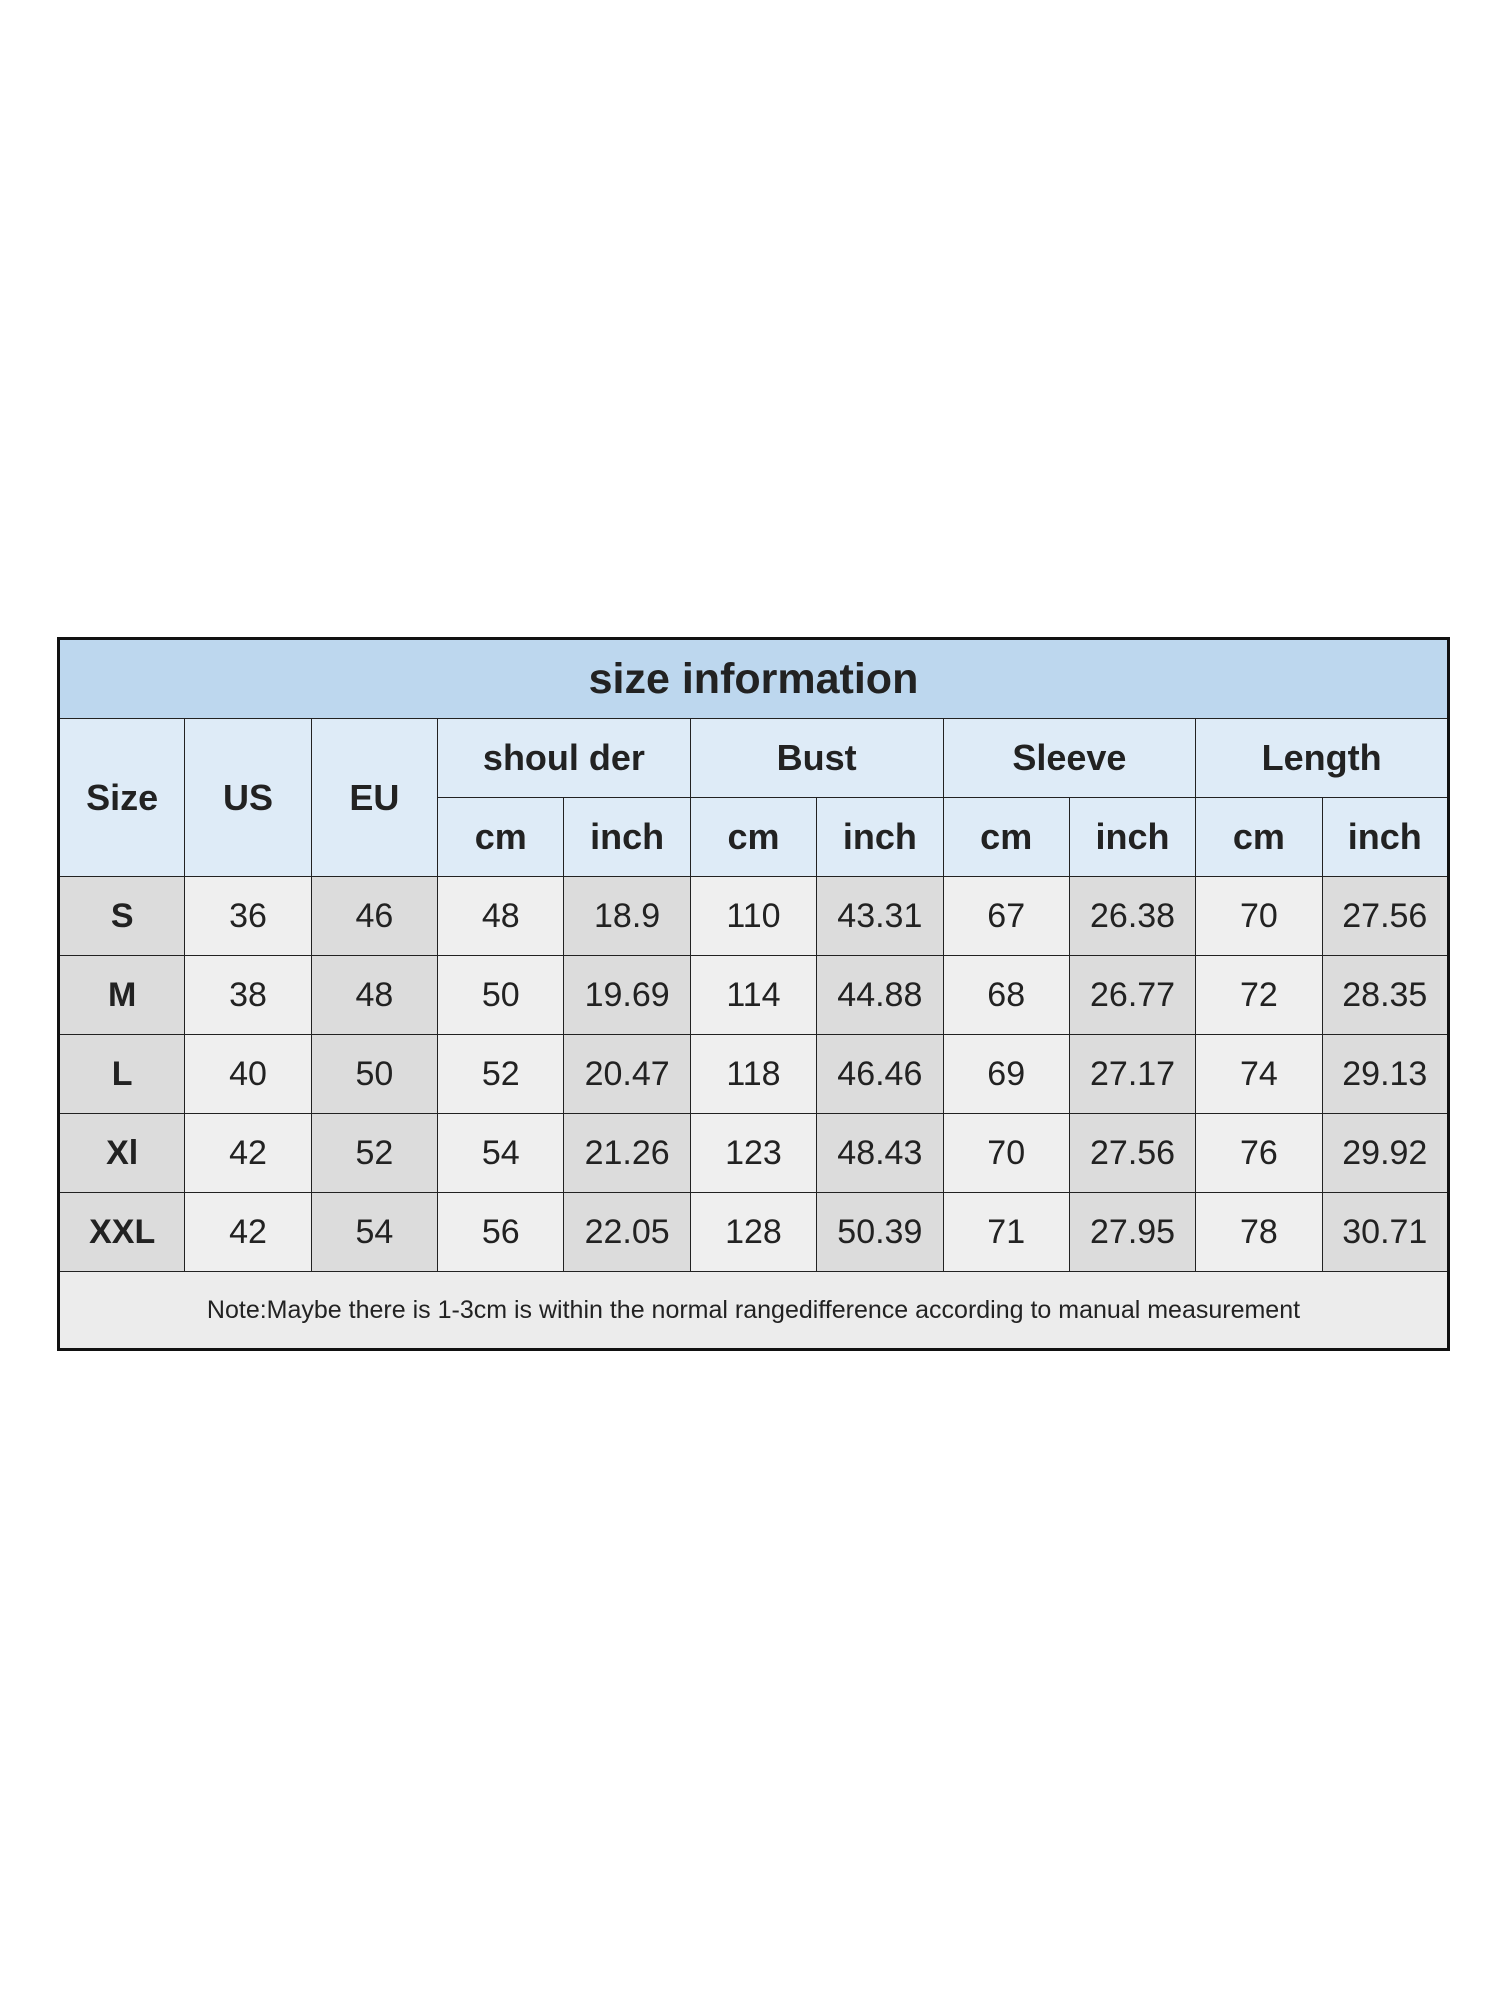 The width and height of the screenshot is (1500, 2000). Describe the element at coordinates (1132, 1074) in the screenshot. I see `table-cell: 27.17` at that location.